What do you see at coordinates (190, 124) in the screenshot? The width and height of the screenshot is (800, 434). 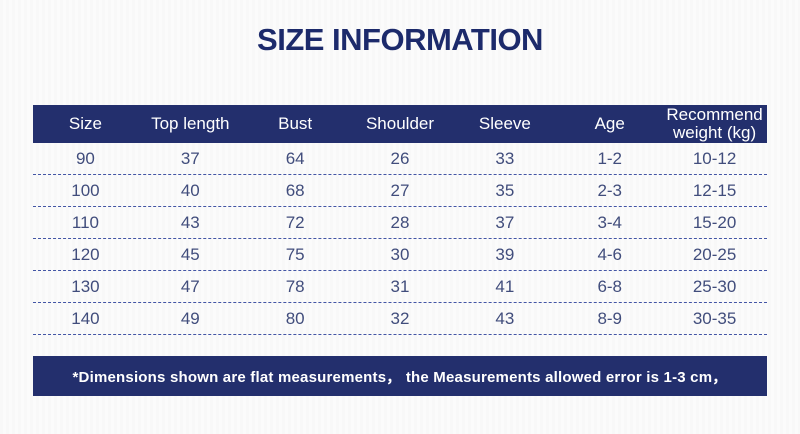 I see `column-header: Top length` at bounding box center [190, 124].